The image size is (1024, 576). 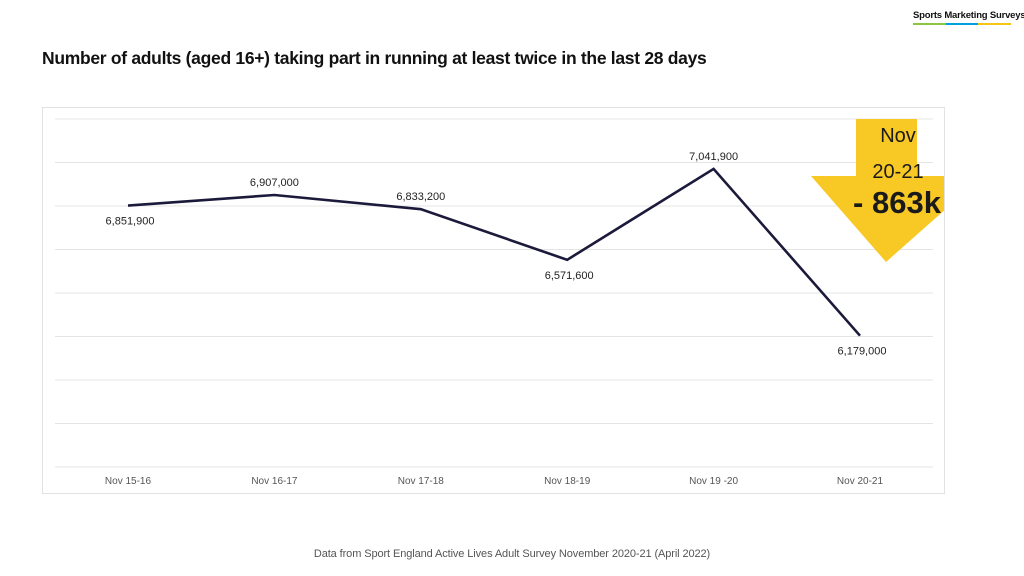 I want to click on brand-stripe-green, so click(x=929, y=24).